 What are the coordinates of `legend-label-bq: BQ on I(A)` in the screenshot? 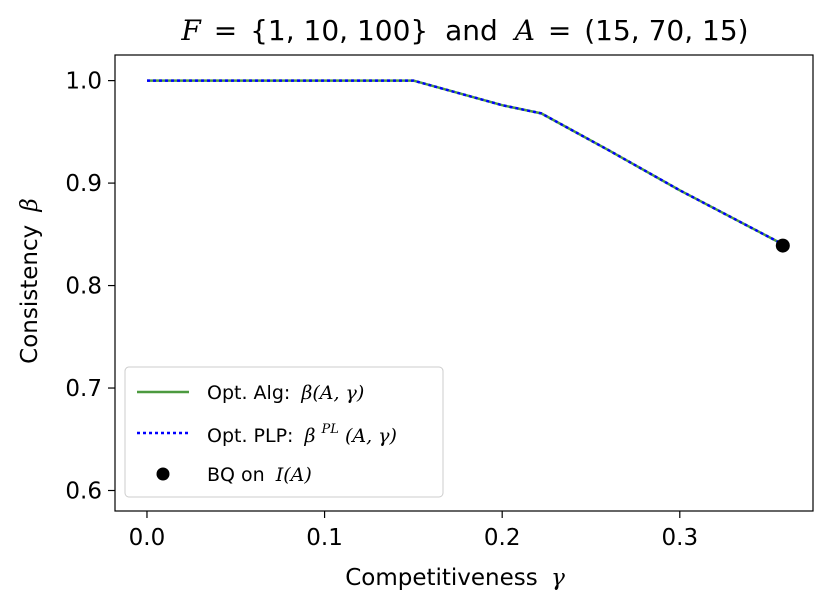 It's located at (259, 475).